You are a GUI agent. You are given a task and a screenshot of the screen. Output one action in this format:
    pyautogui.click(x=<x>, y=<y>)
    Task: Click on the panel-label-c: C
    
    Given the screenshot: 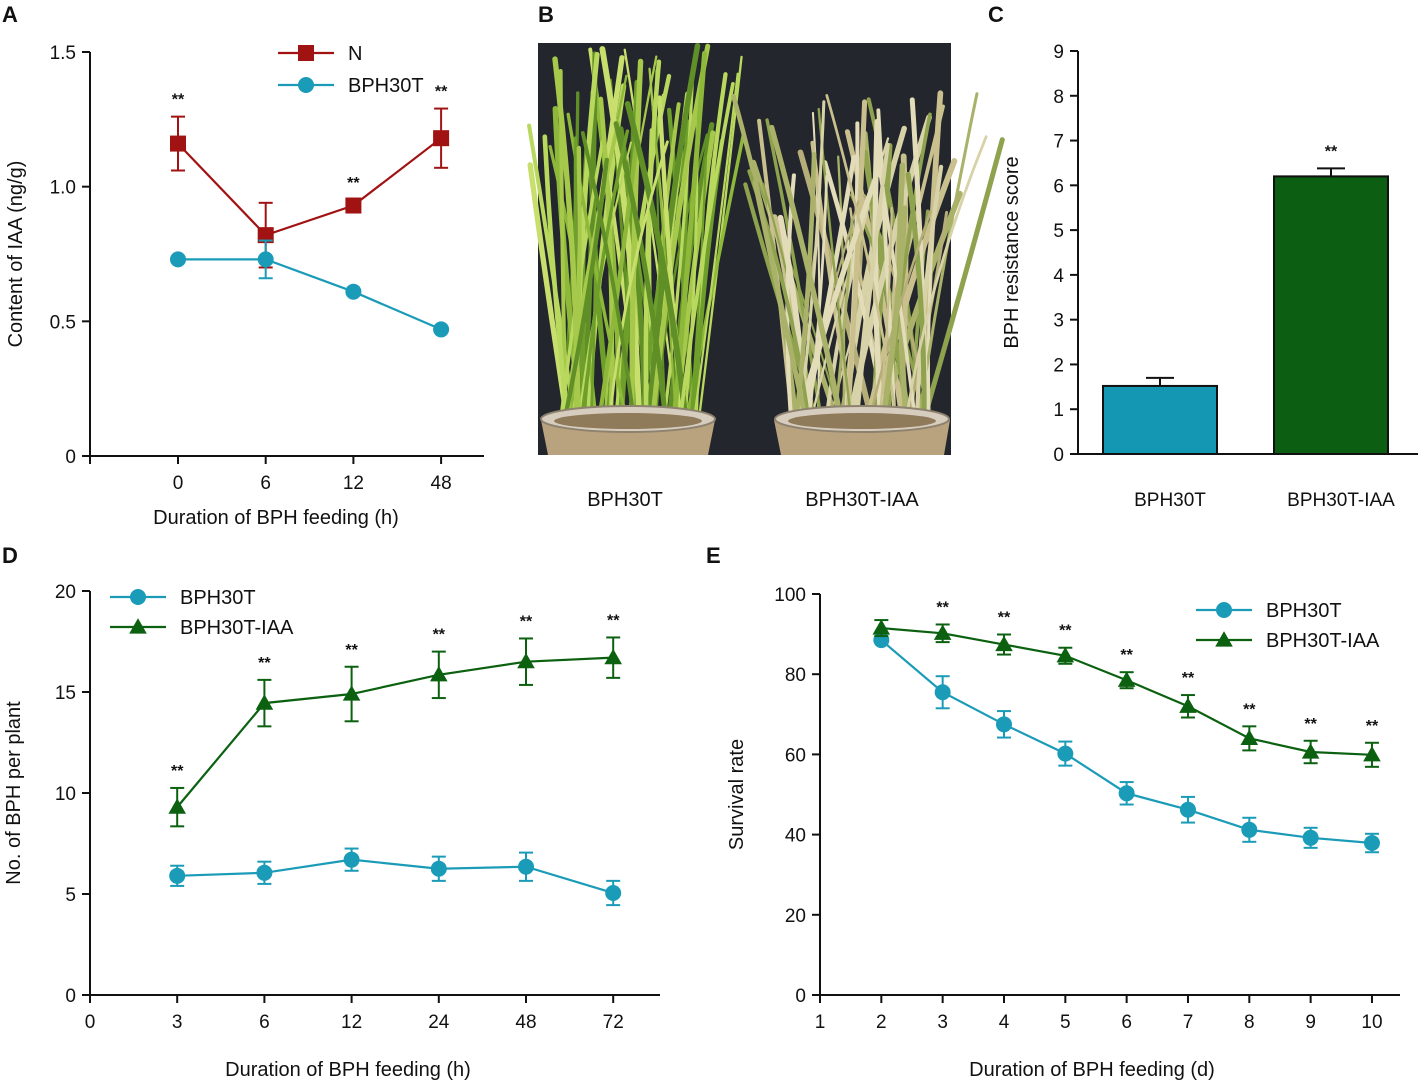 What is the action you would take?
    pyautogui.click(x=996, y=14)
    